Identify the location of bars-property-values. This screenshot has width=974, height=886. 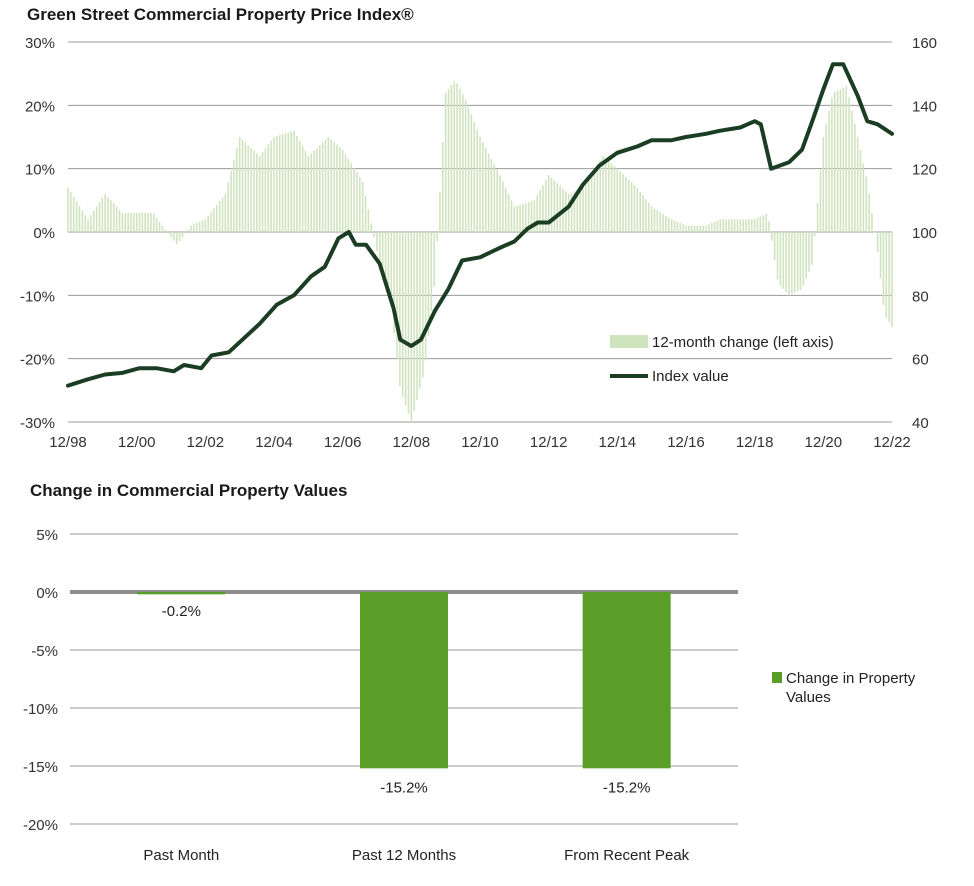
(404, 680).